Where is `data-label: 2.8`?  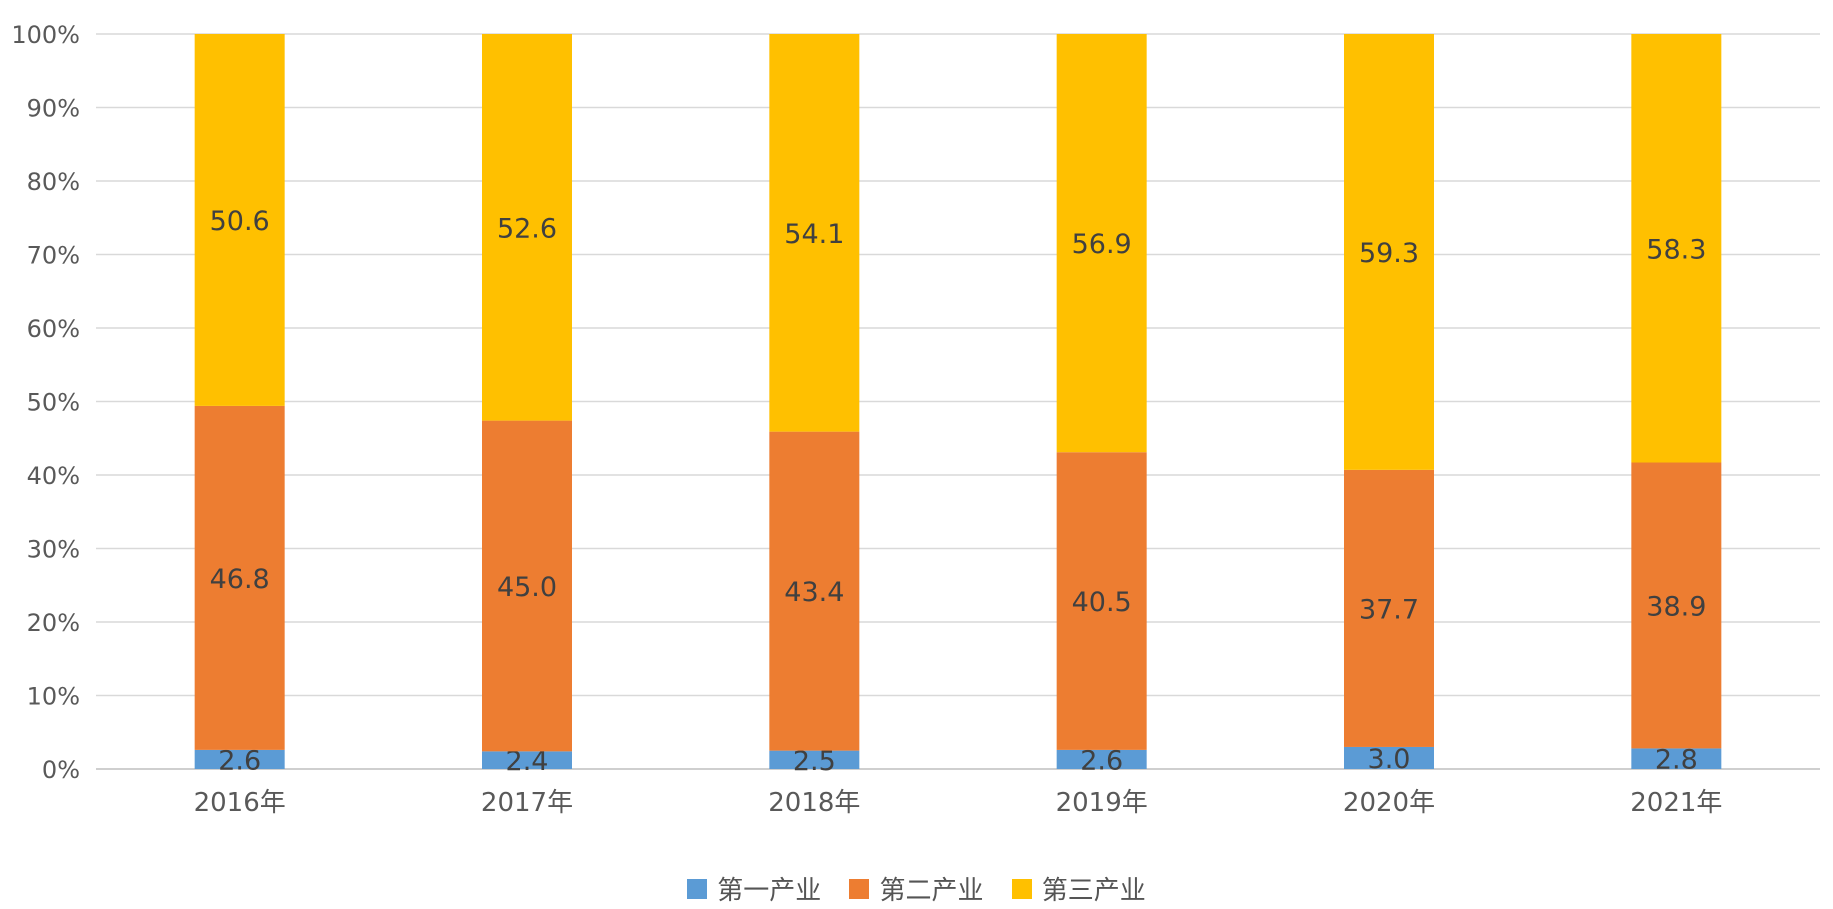 data-label: 2.8 is located at coordinates (1676, 760).